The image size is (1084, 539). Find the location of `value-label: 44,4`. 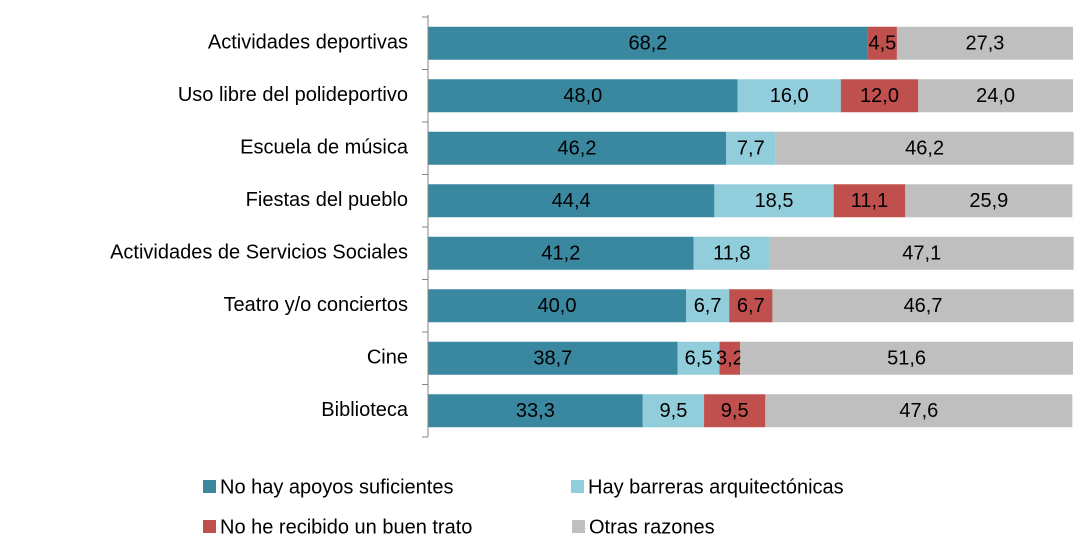

value-label: 44,4 is located at coordinates (571, 201).